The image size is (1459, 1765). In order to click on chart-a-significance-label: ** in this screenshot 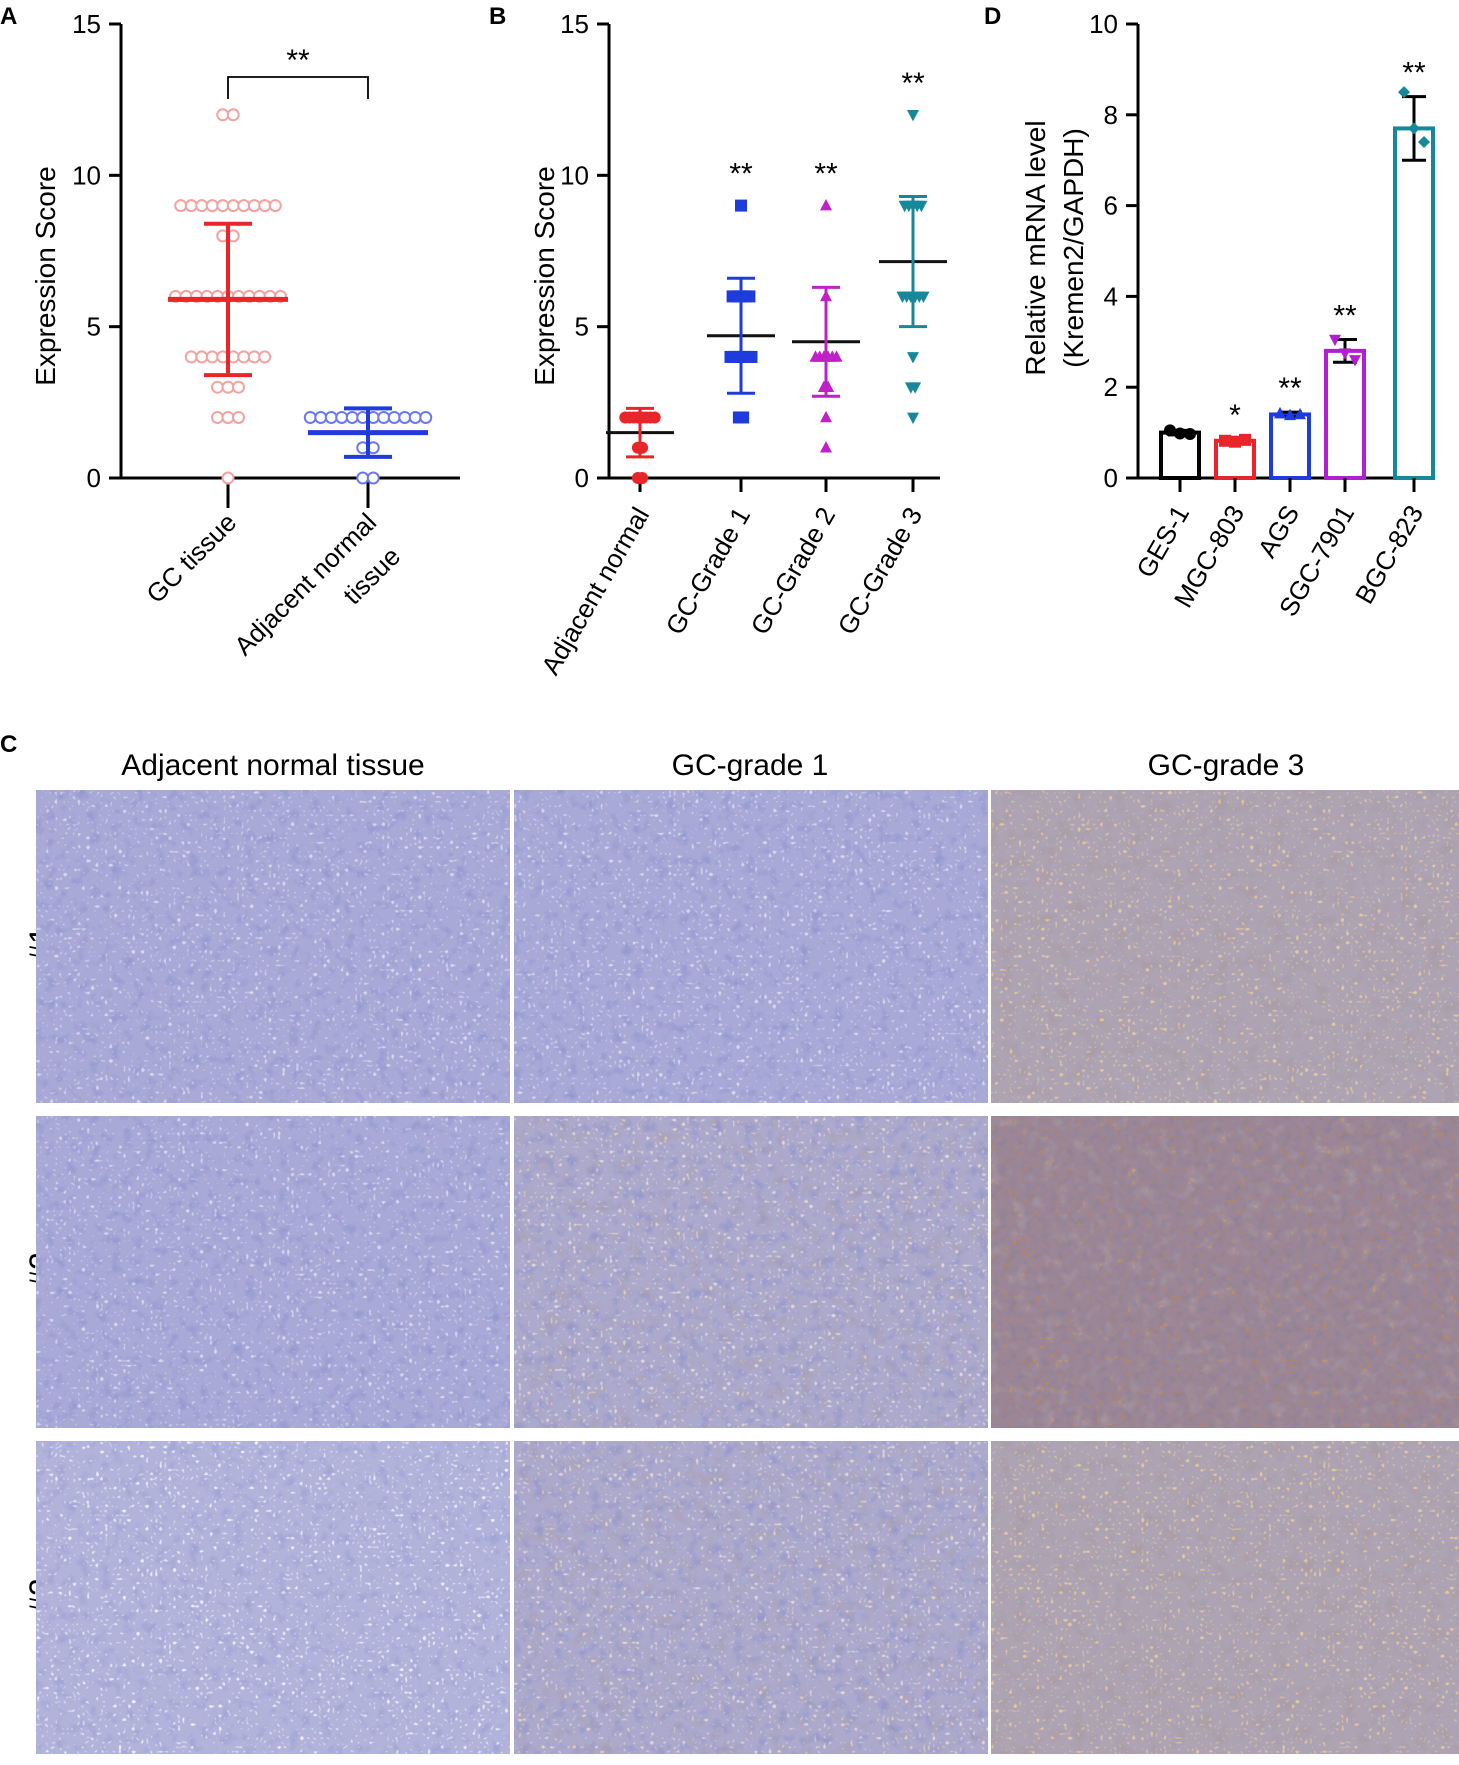, I will do `click(298, 60)`.